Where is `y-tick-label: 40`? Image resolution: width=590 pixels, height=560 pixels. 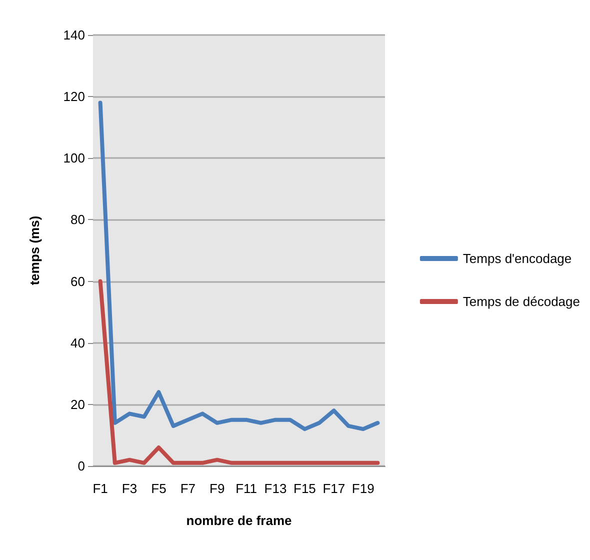
y-tick-label: 40 is located at coordinates (77, 342).